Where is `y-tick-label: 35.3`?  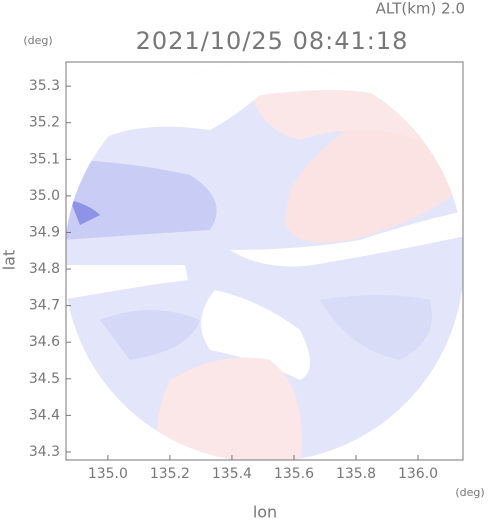 y-tick-label: 35.3 is located at coordinates (44, 86).